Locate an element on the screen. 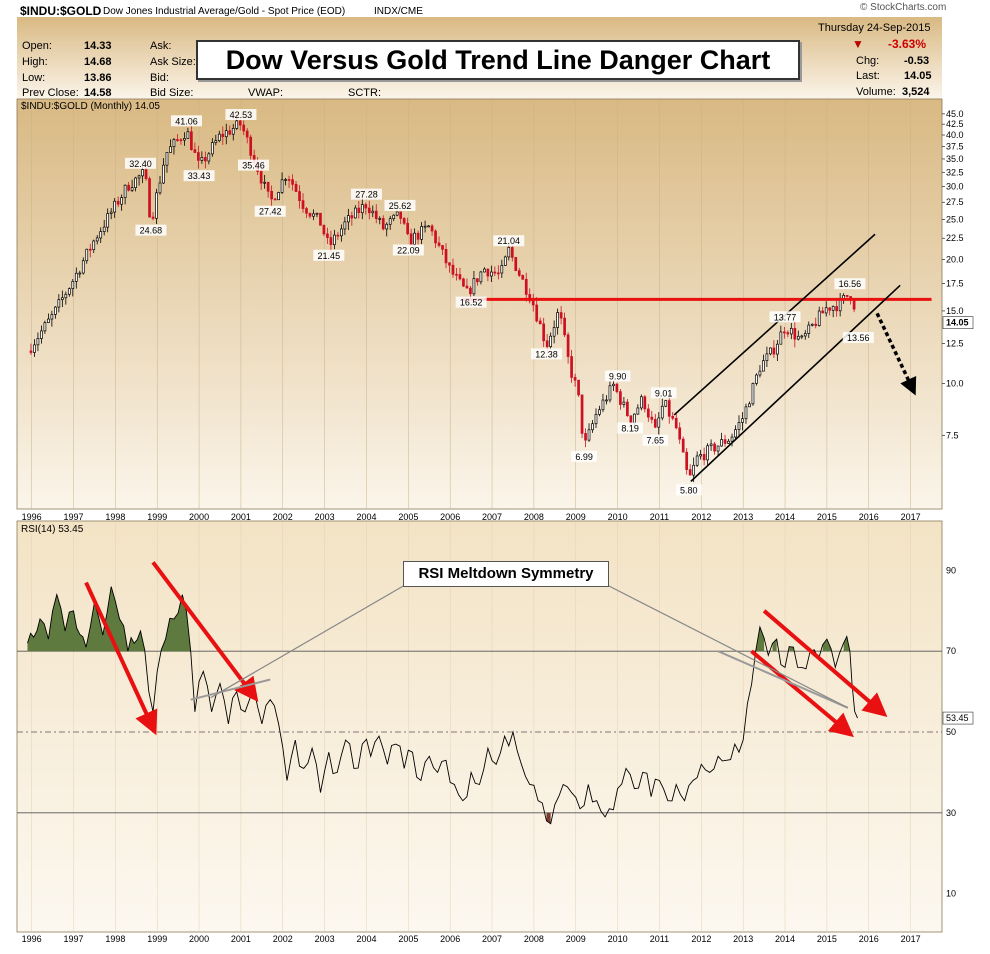 This screenshot has width=990, height=954. prev-close-label: Prev Close: is located at coordinates (50, 93).